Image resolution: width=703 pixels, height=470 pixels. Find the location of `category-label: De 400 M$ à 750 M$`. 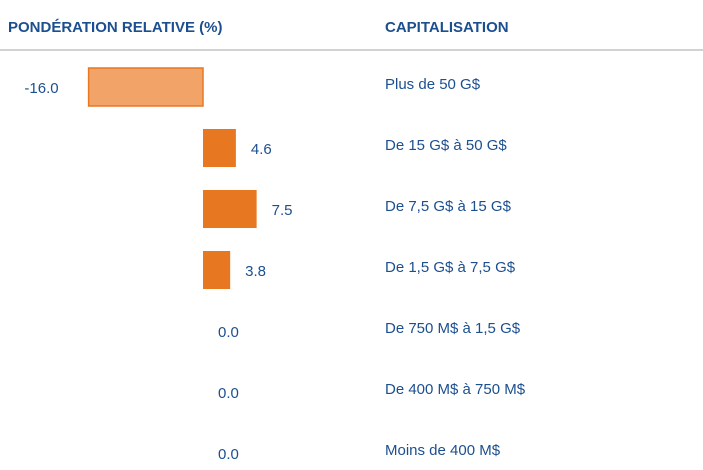

category-label: De 400 M$ à 750 M$ is located at coordinates (455, 389).